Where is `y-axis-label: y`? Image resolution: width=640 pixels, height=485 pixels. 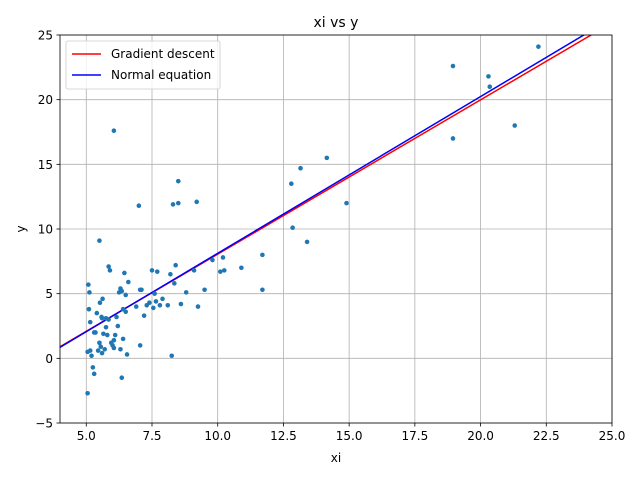
y-axis-label: y is located at coordinates (21, 228).